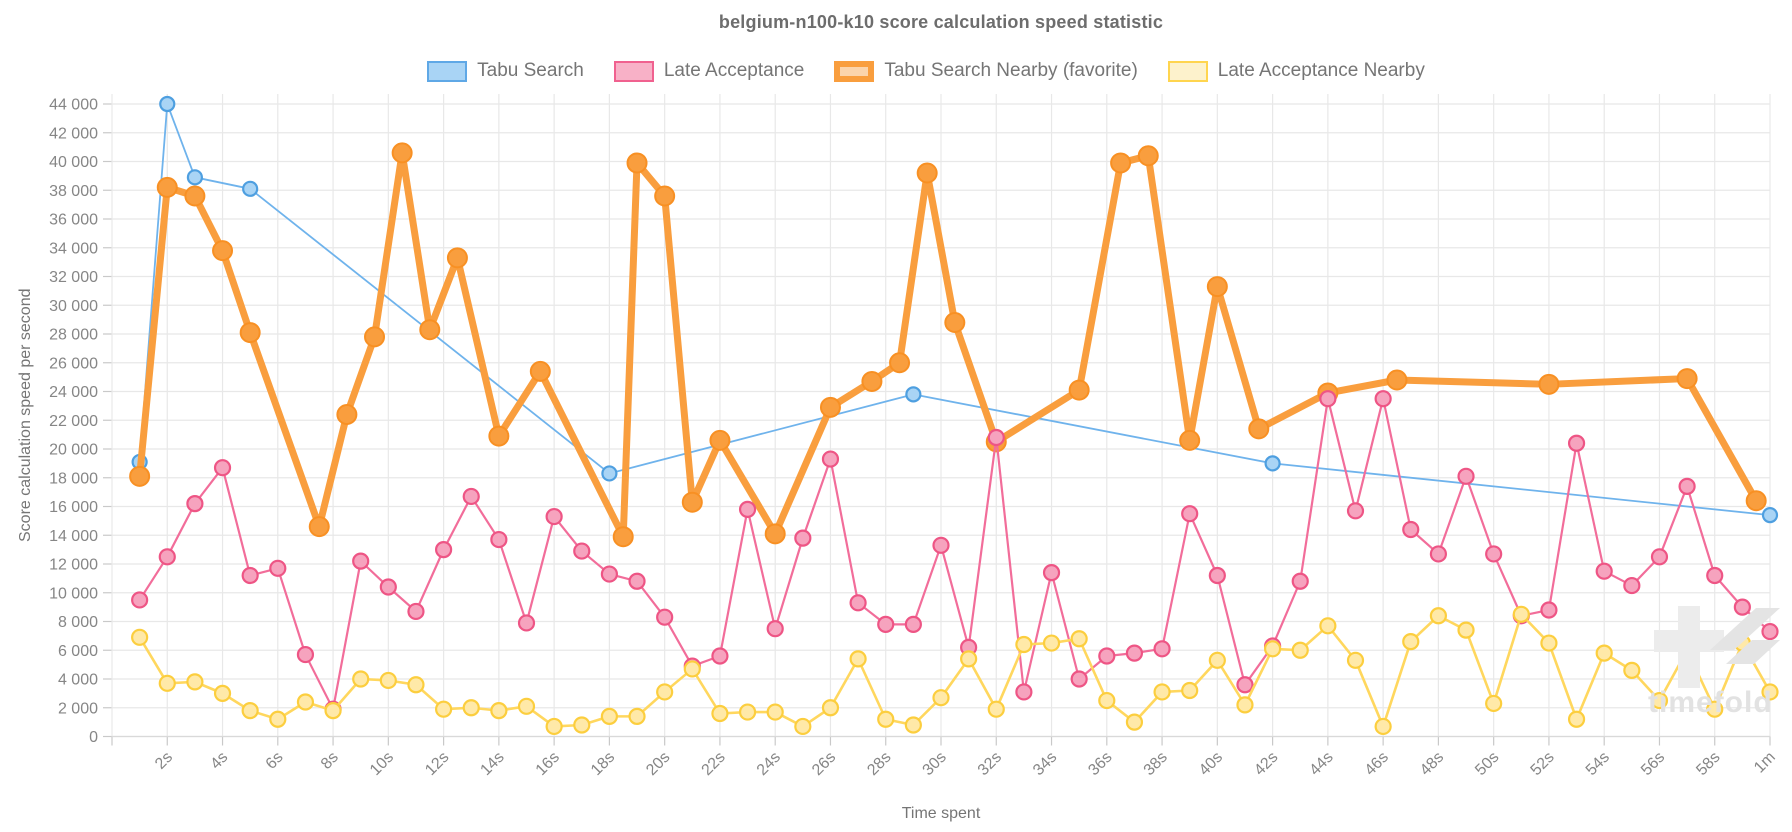  Describe the element at coordinates (73, 248) in the screenshot. I see `svg-text: 34 000` at that location.